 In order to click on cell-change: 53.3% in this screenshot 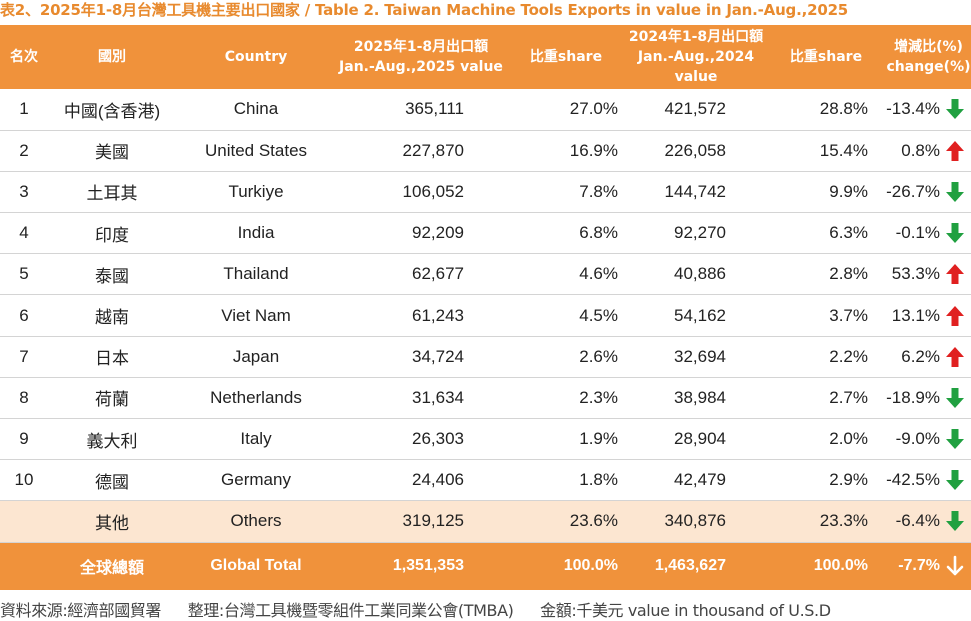, I will do `click(928, 274)`.